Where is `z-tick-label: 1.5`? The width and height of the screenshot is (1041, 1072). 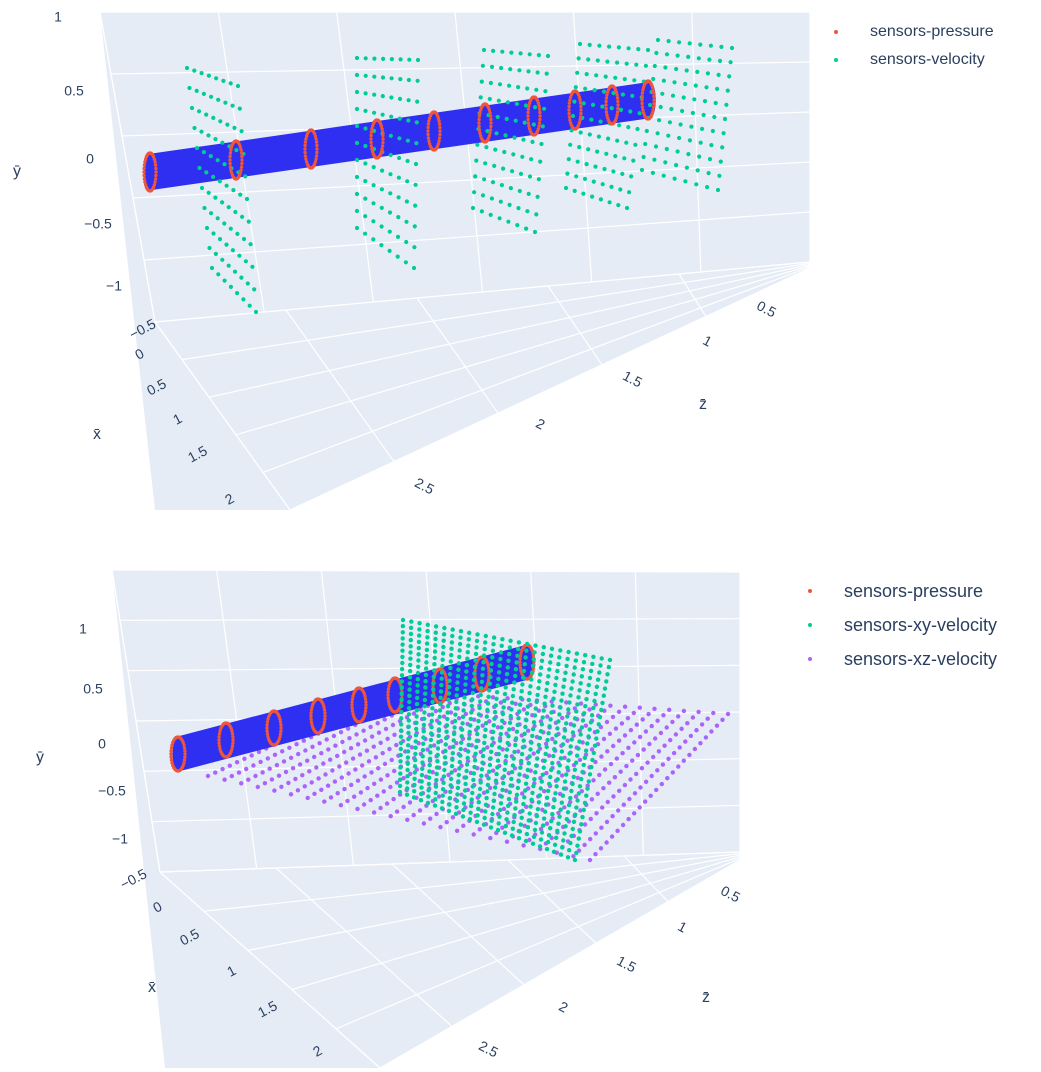
z-tick-label: 1.5 is located at coordinates (626, 963).